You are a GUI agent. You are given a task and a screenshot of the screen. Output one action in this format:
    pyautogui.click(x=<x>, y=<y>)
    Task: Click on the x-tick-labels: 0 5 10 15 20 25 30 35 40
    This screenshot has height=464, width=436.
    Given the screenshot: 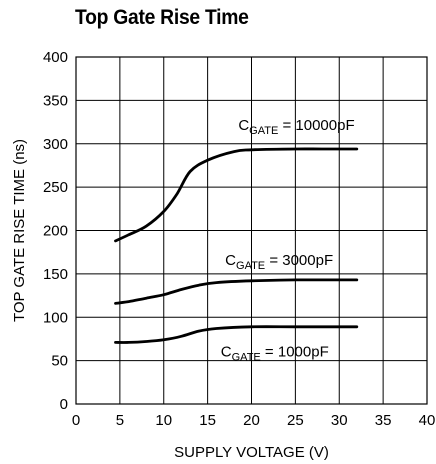 What is the action you would take?
    pyautogui.click(x=254, y=420)
    